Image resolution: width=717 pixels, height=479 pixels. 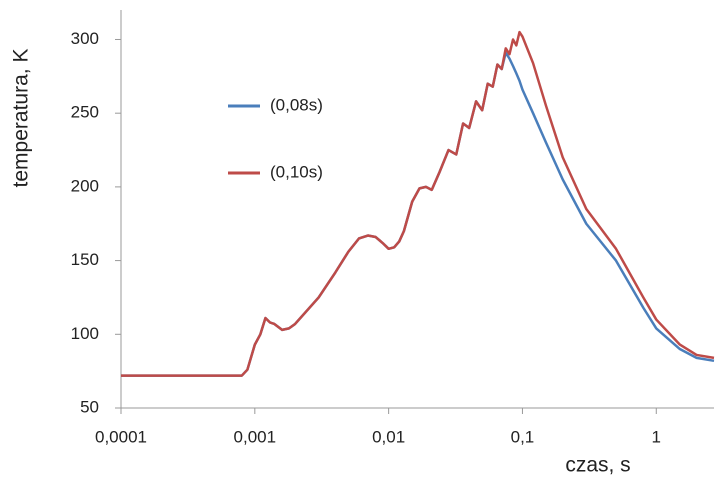 I want to click on legend-label: (0,10s), so click(x=296, y=171).